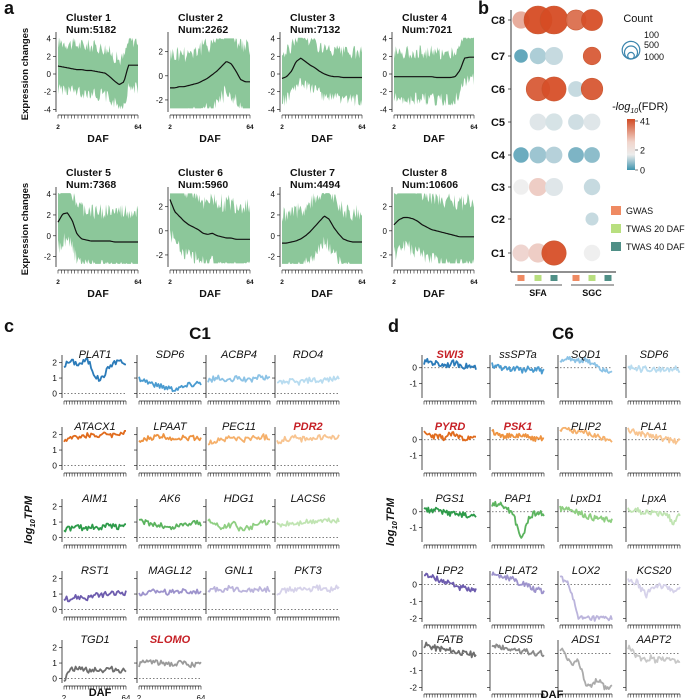 The image size is (685, 699). I want to click on cluster-title: Cluster 3, so click(312, 18).